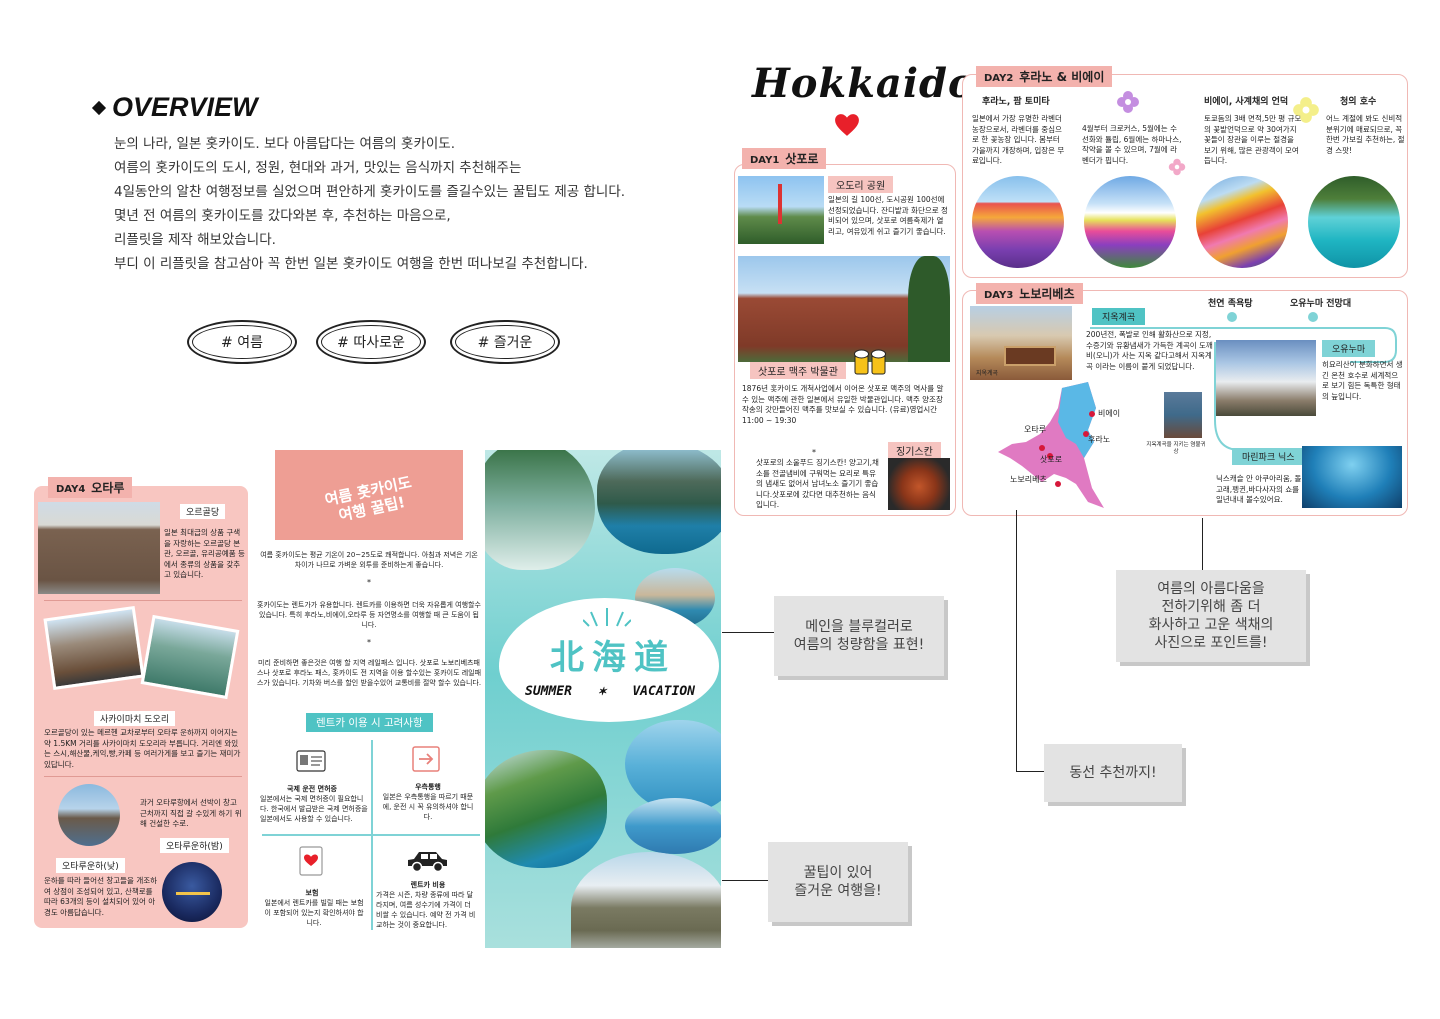 Image resolution: width=1440 pixels, height=1019 pixels. I want to click on cafe-street-photo, so click(190, 657).